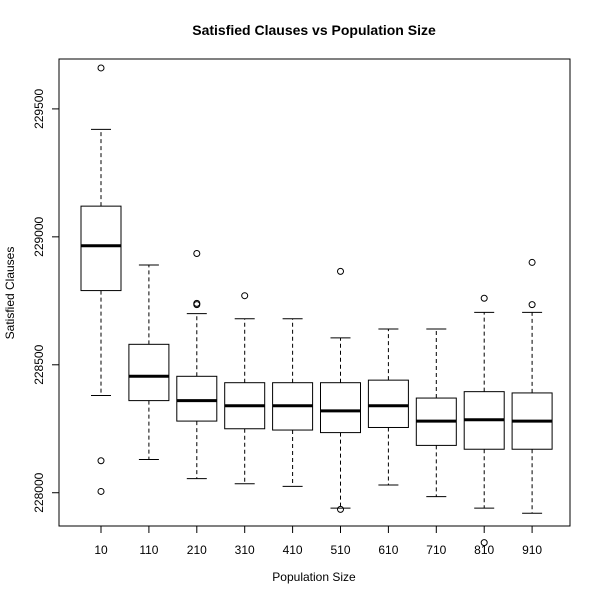 Image resolution: width=600 pixels, height=600 pixels. What do you see at coordinates (46, 301) in the screenshot?
I see `y-axis: 228000 228500 229000 229500` at bounding box center [46, 301].